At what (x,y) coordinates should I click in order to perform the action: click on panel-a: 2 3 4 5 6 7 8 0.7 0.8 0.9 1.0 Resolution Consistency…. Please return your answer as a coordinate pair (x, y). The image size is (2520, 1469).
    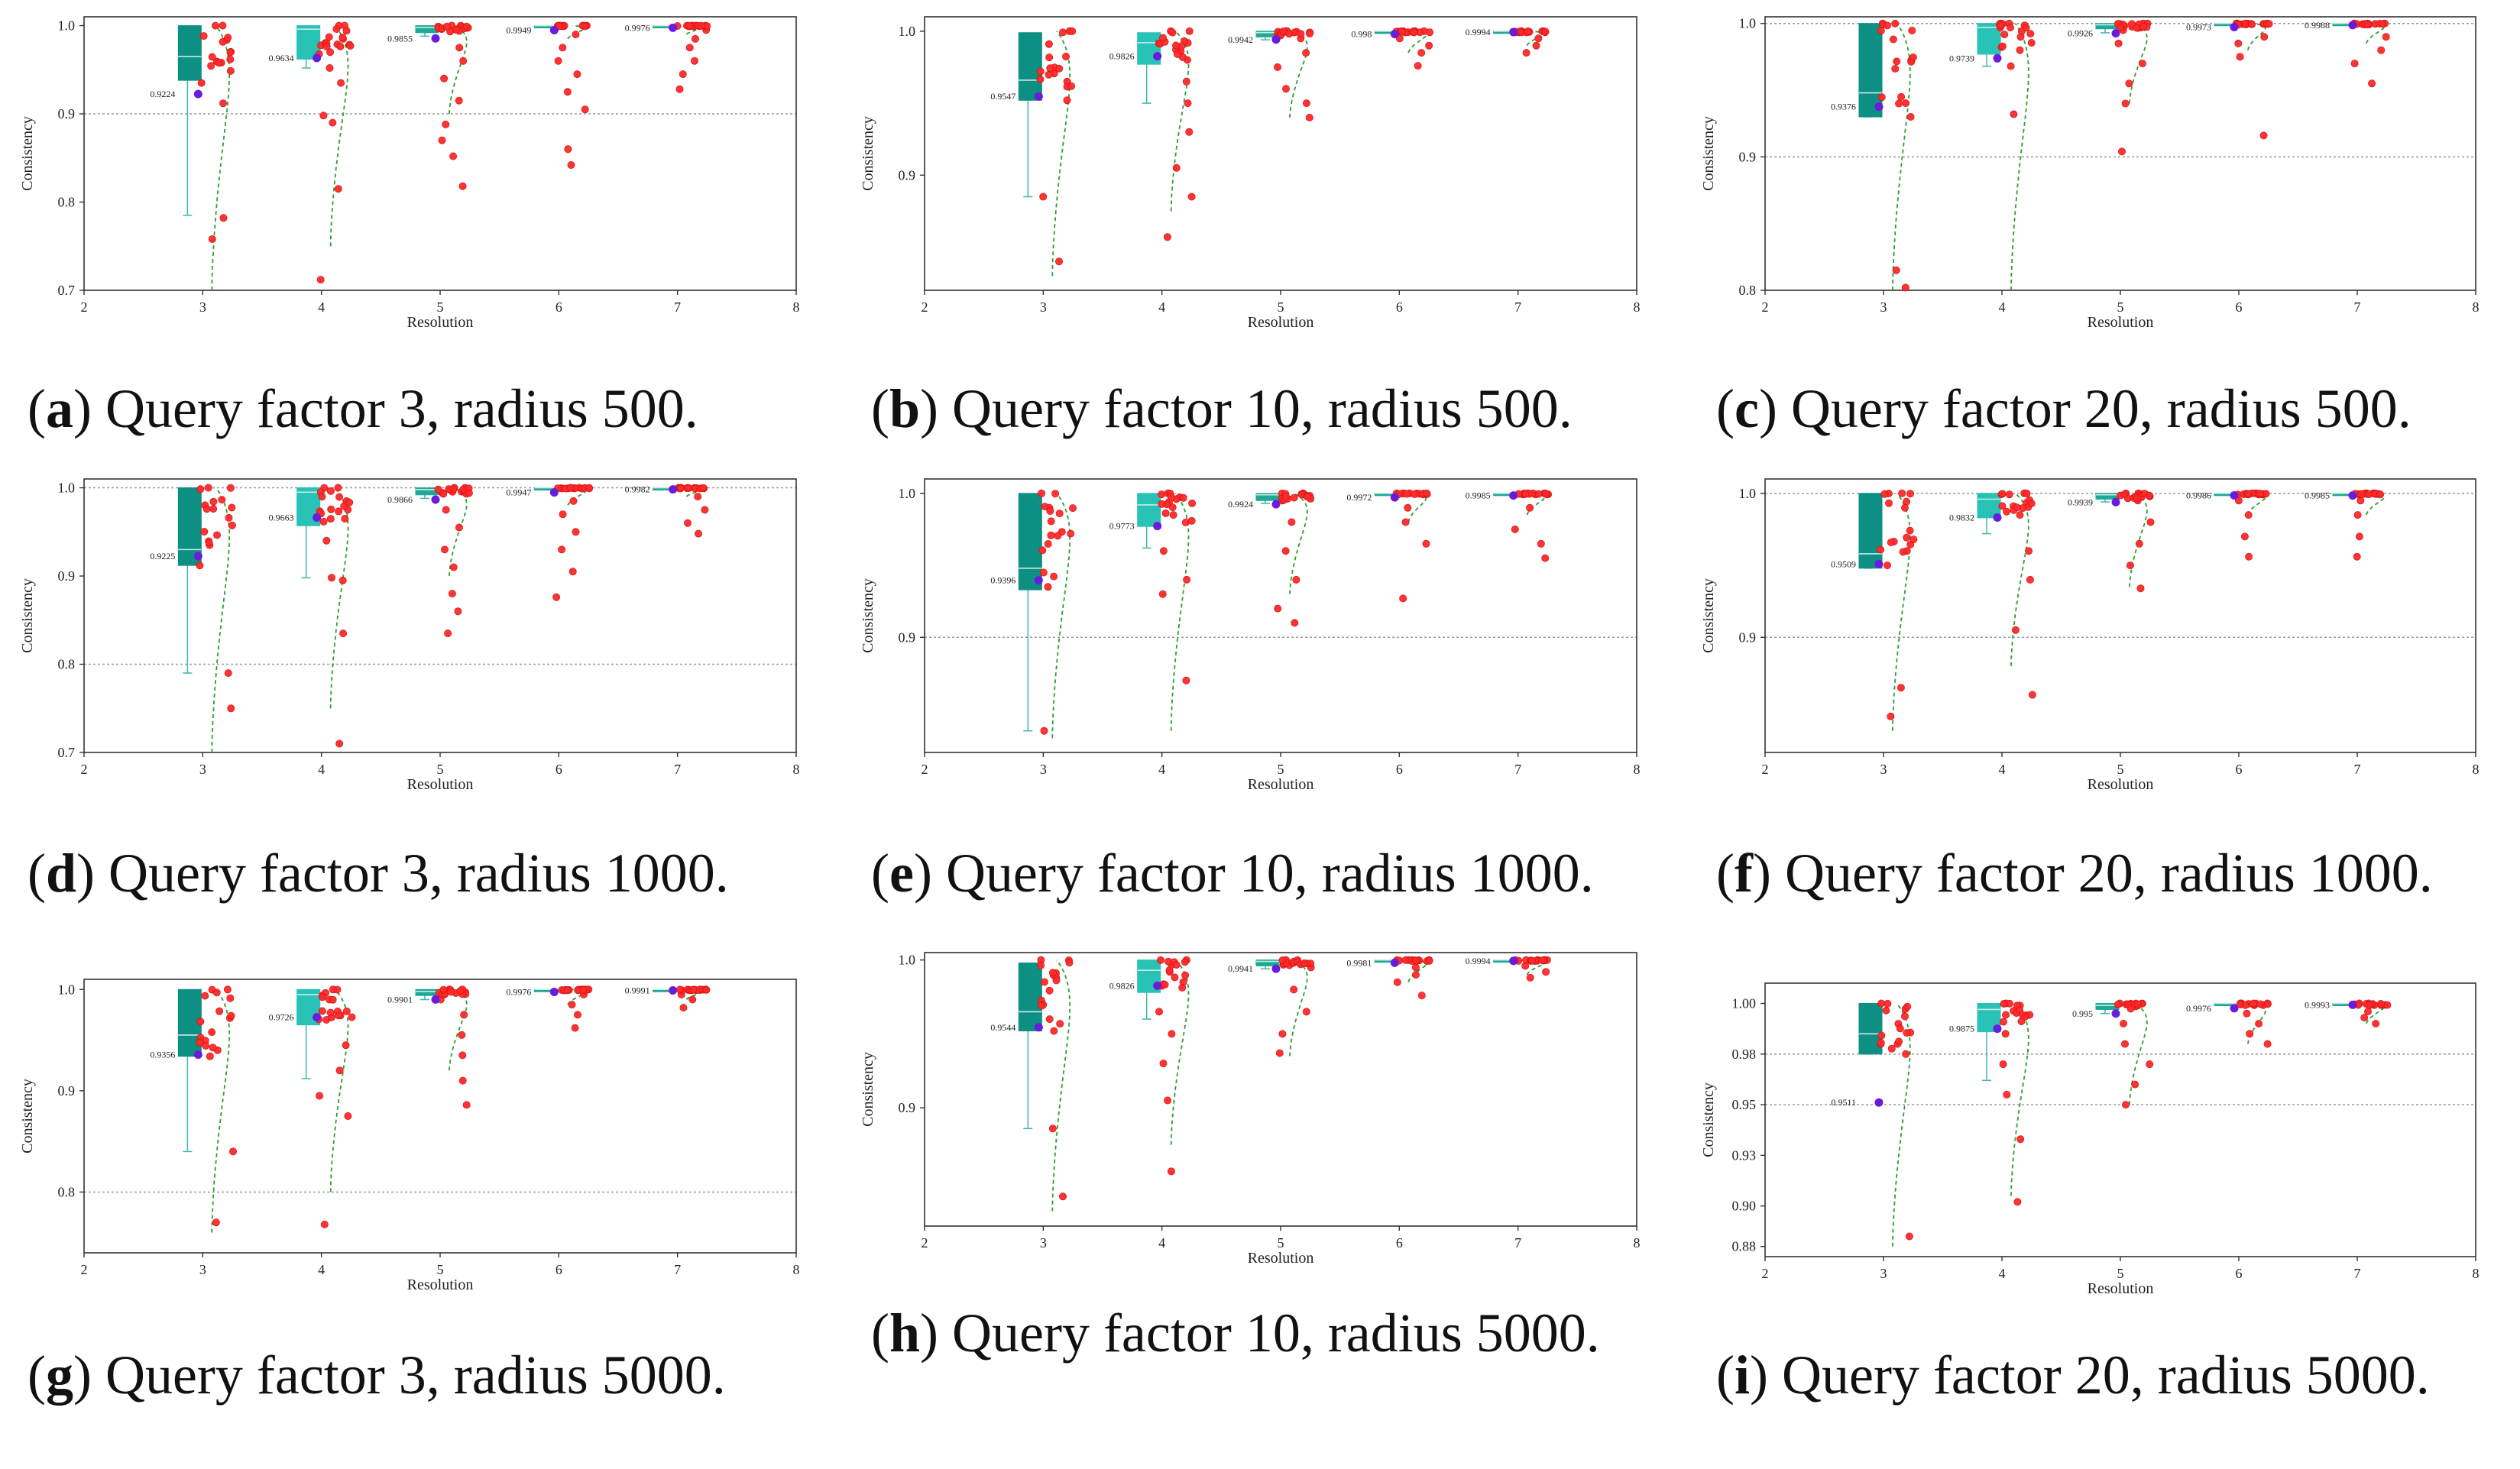
    Looking at the image, I should click on (420, 172).